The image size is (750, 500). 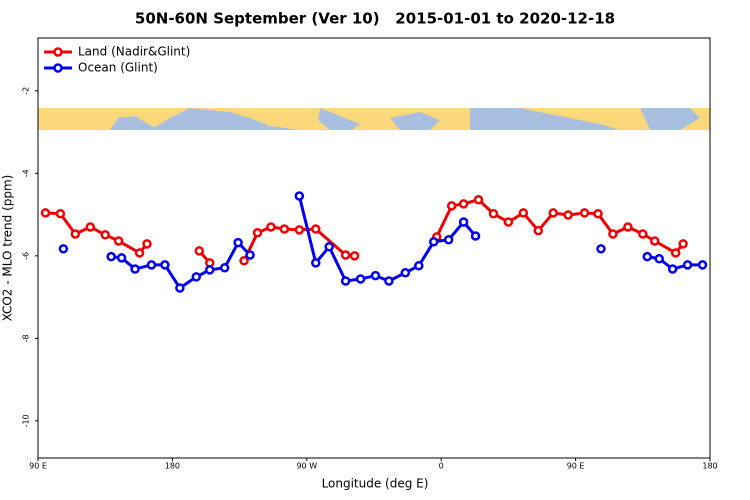 I want to click on y-tick-label: -4, so click(x=26, y=173).